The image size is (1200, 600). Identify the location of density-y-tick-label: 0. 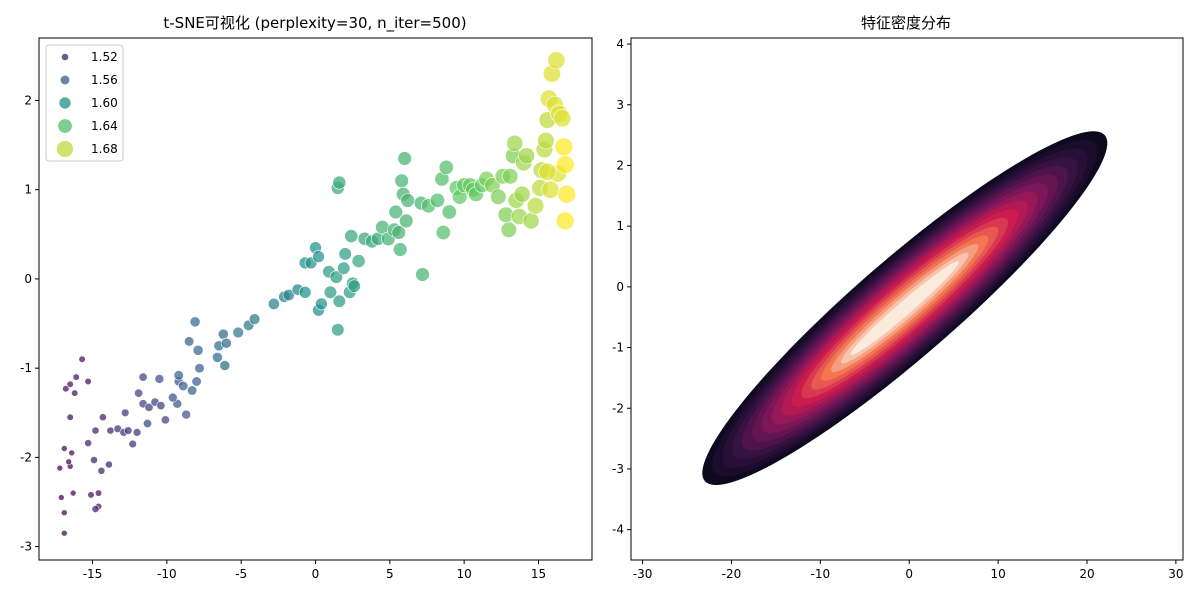
(620, 287).